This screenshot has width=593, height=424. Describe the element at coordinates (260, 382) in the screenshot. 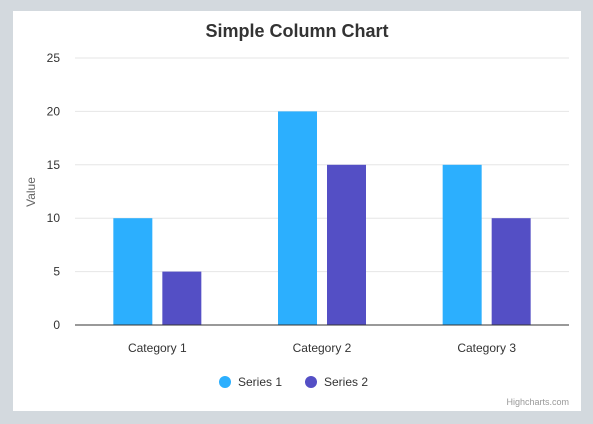

I see `legend-label: Series 1` at that location.